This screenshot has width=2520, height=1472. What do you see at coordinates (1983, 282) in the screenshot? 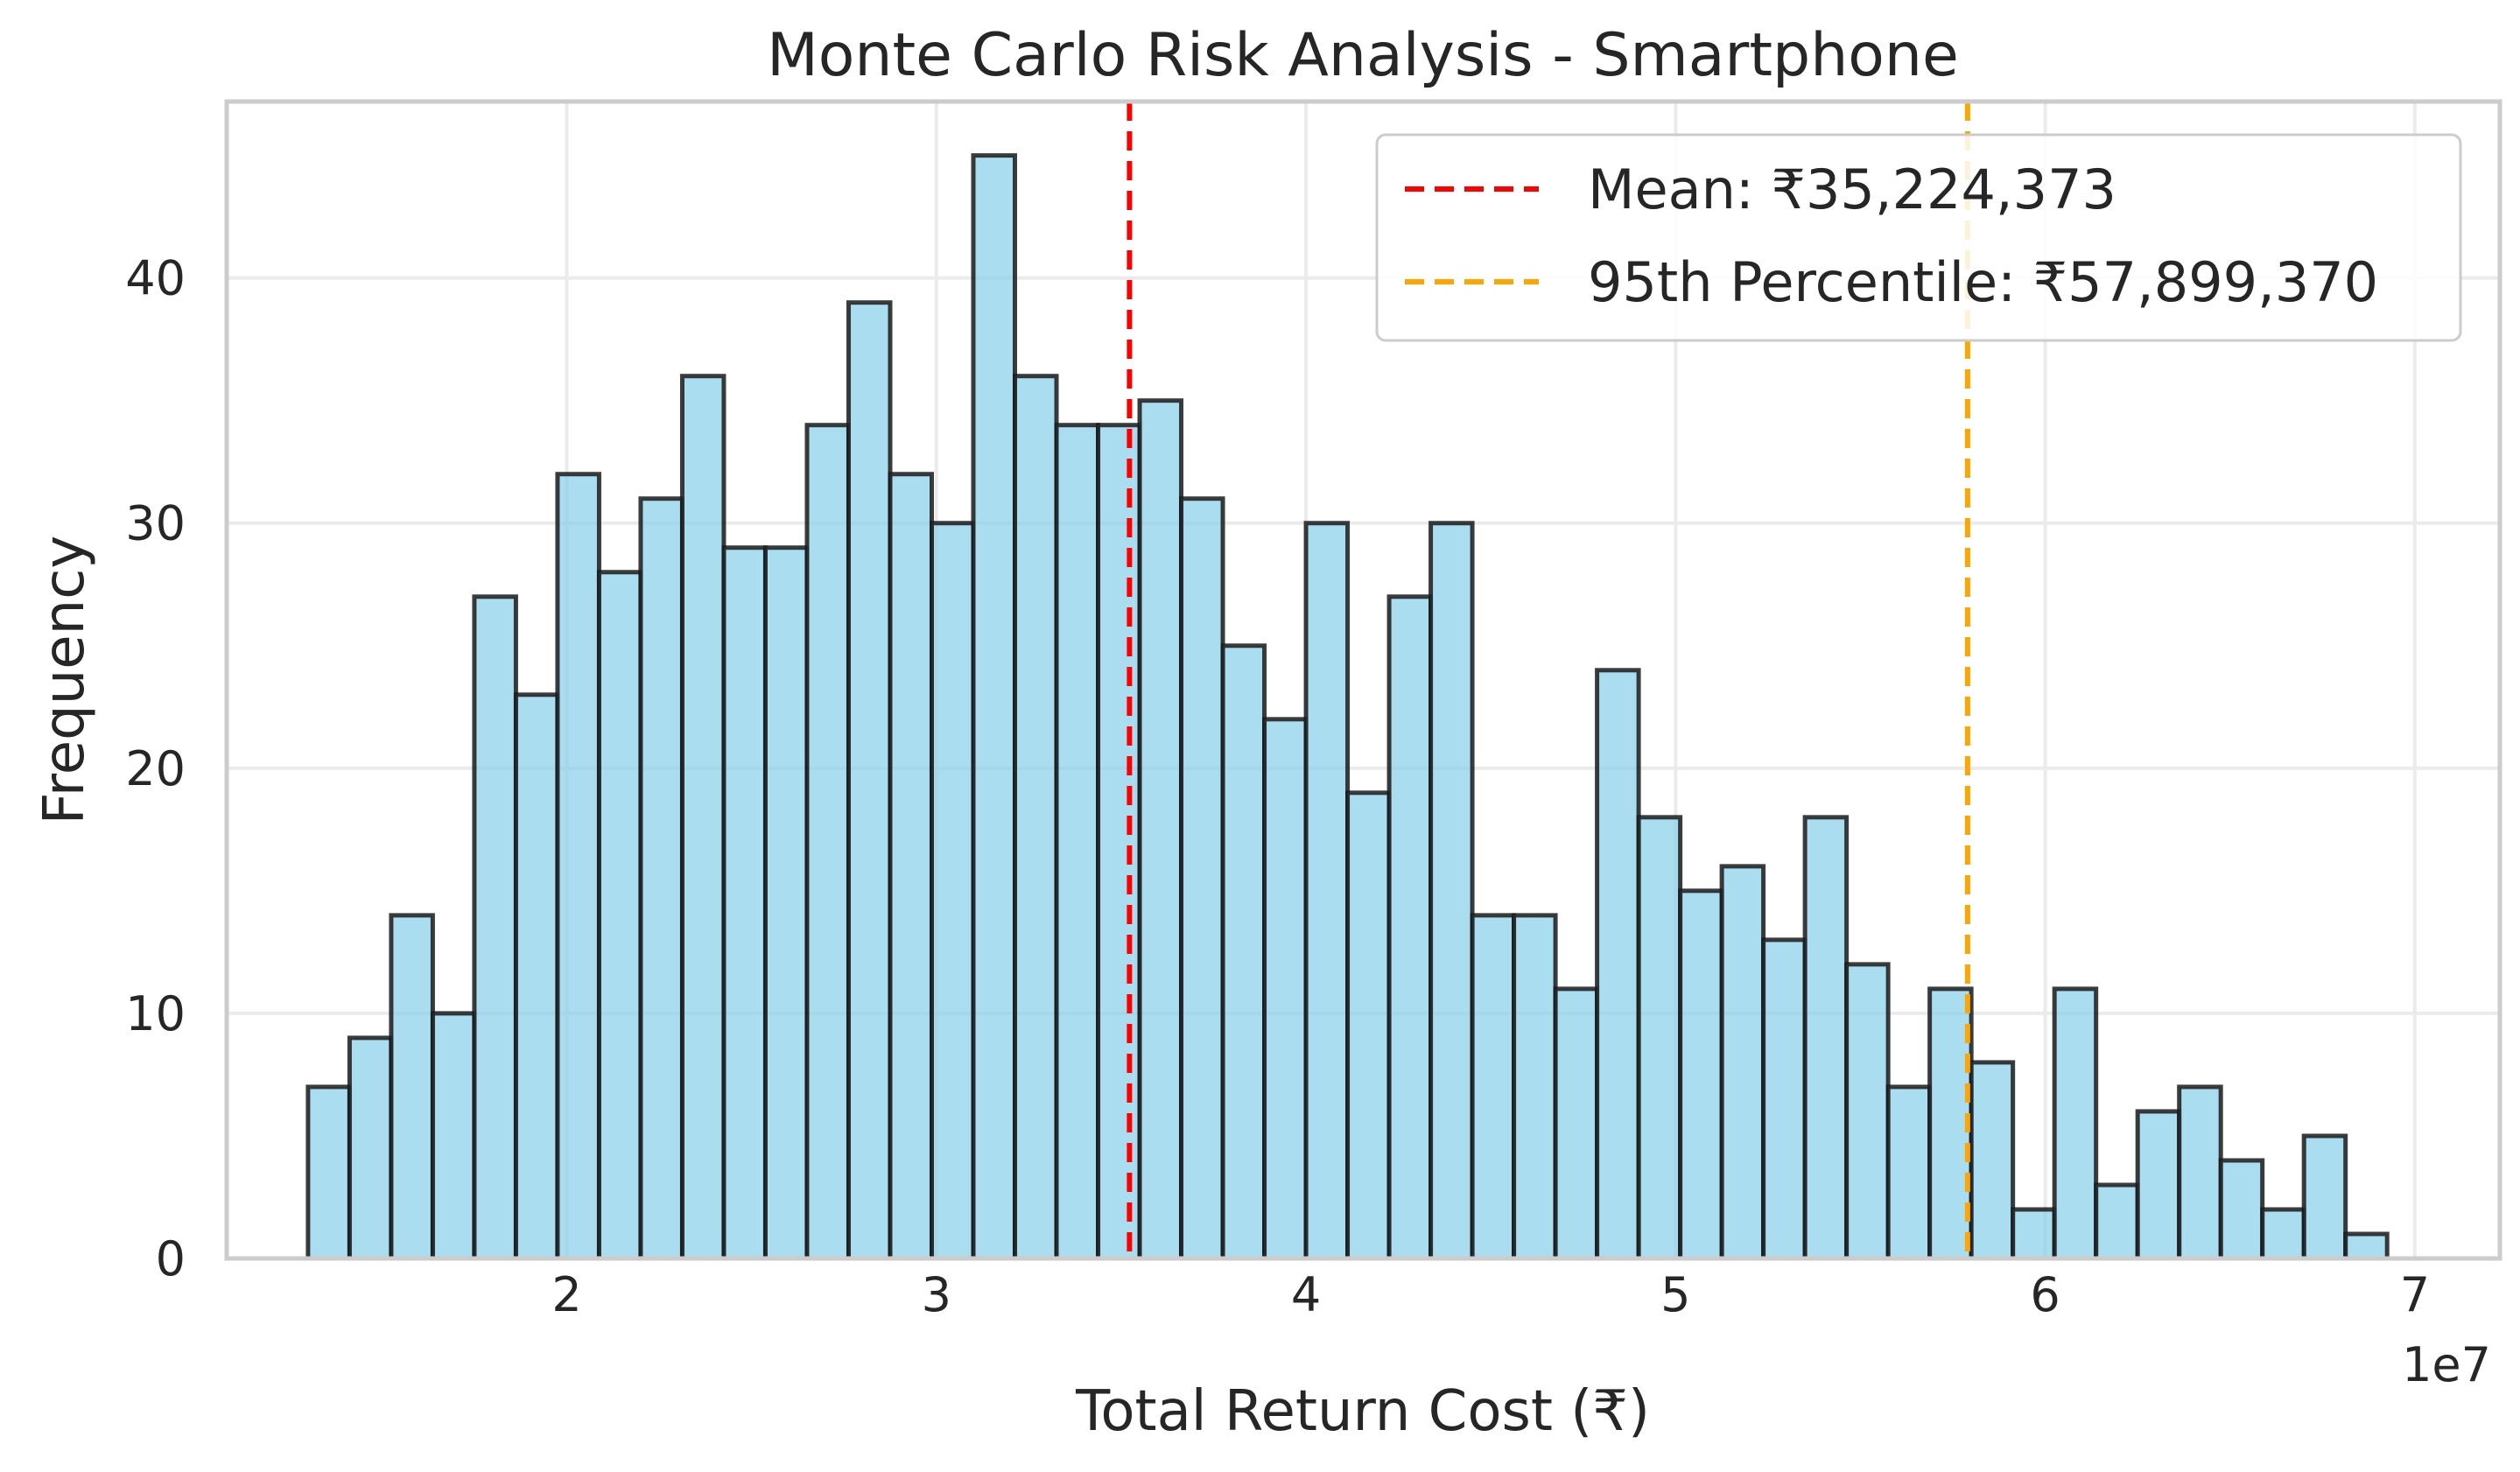
I see `legend-p95-label: 95th Percentile: ₹57,899,370` at bounding box center [1983, 282].